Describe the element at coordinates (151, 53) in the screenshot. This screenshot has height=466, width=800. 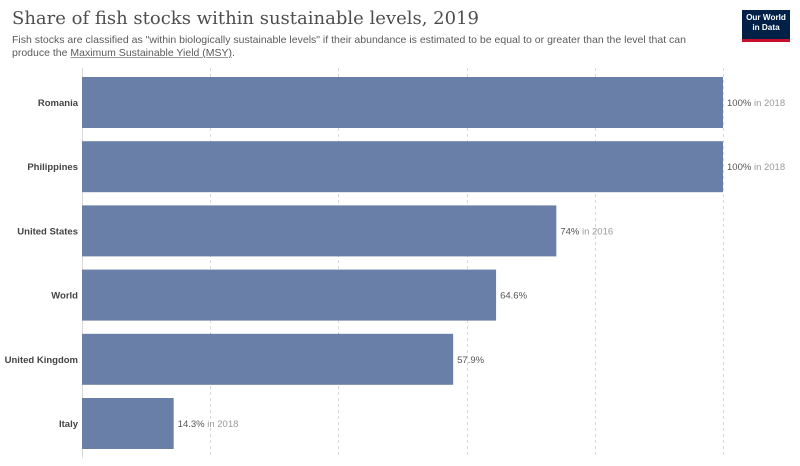
I see `msy-link: Maximum Sustainable Yield (MSY)` at that location.